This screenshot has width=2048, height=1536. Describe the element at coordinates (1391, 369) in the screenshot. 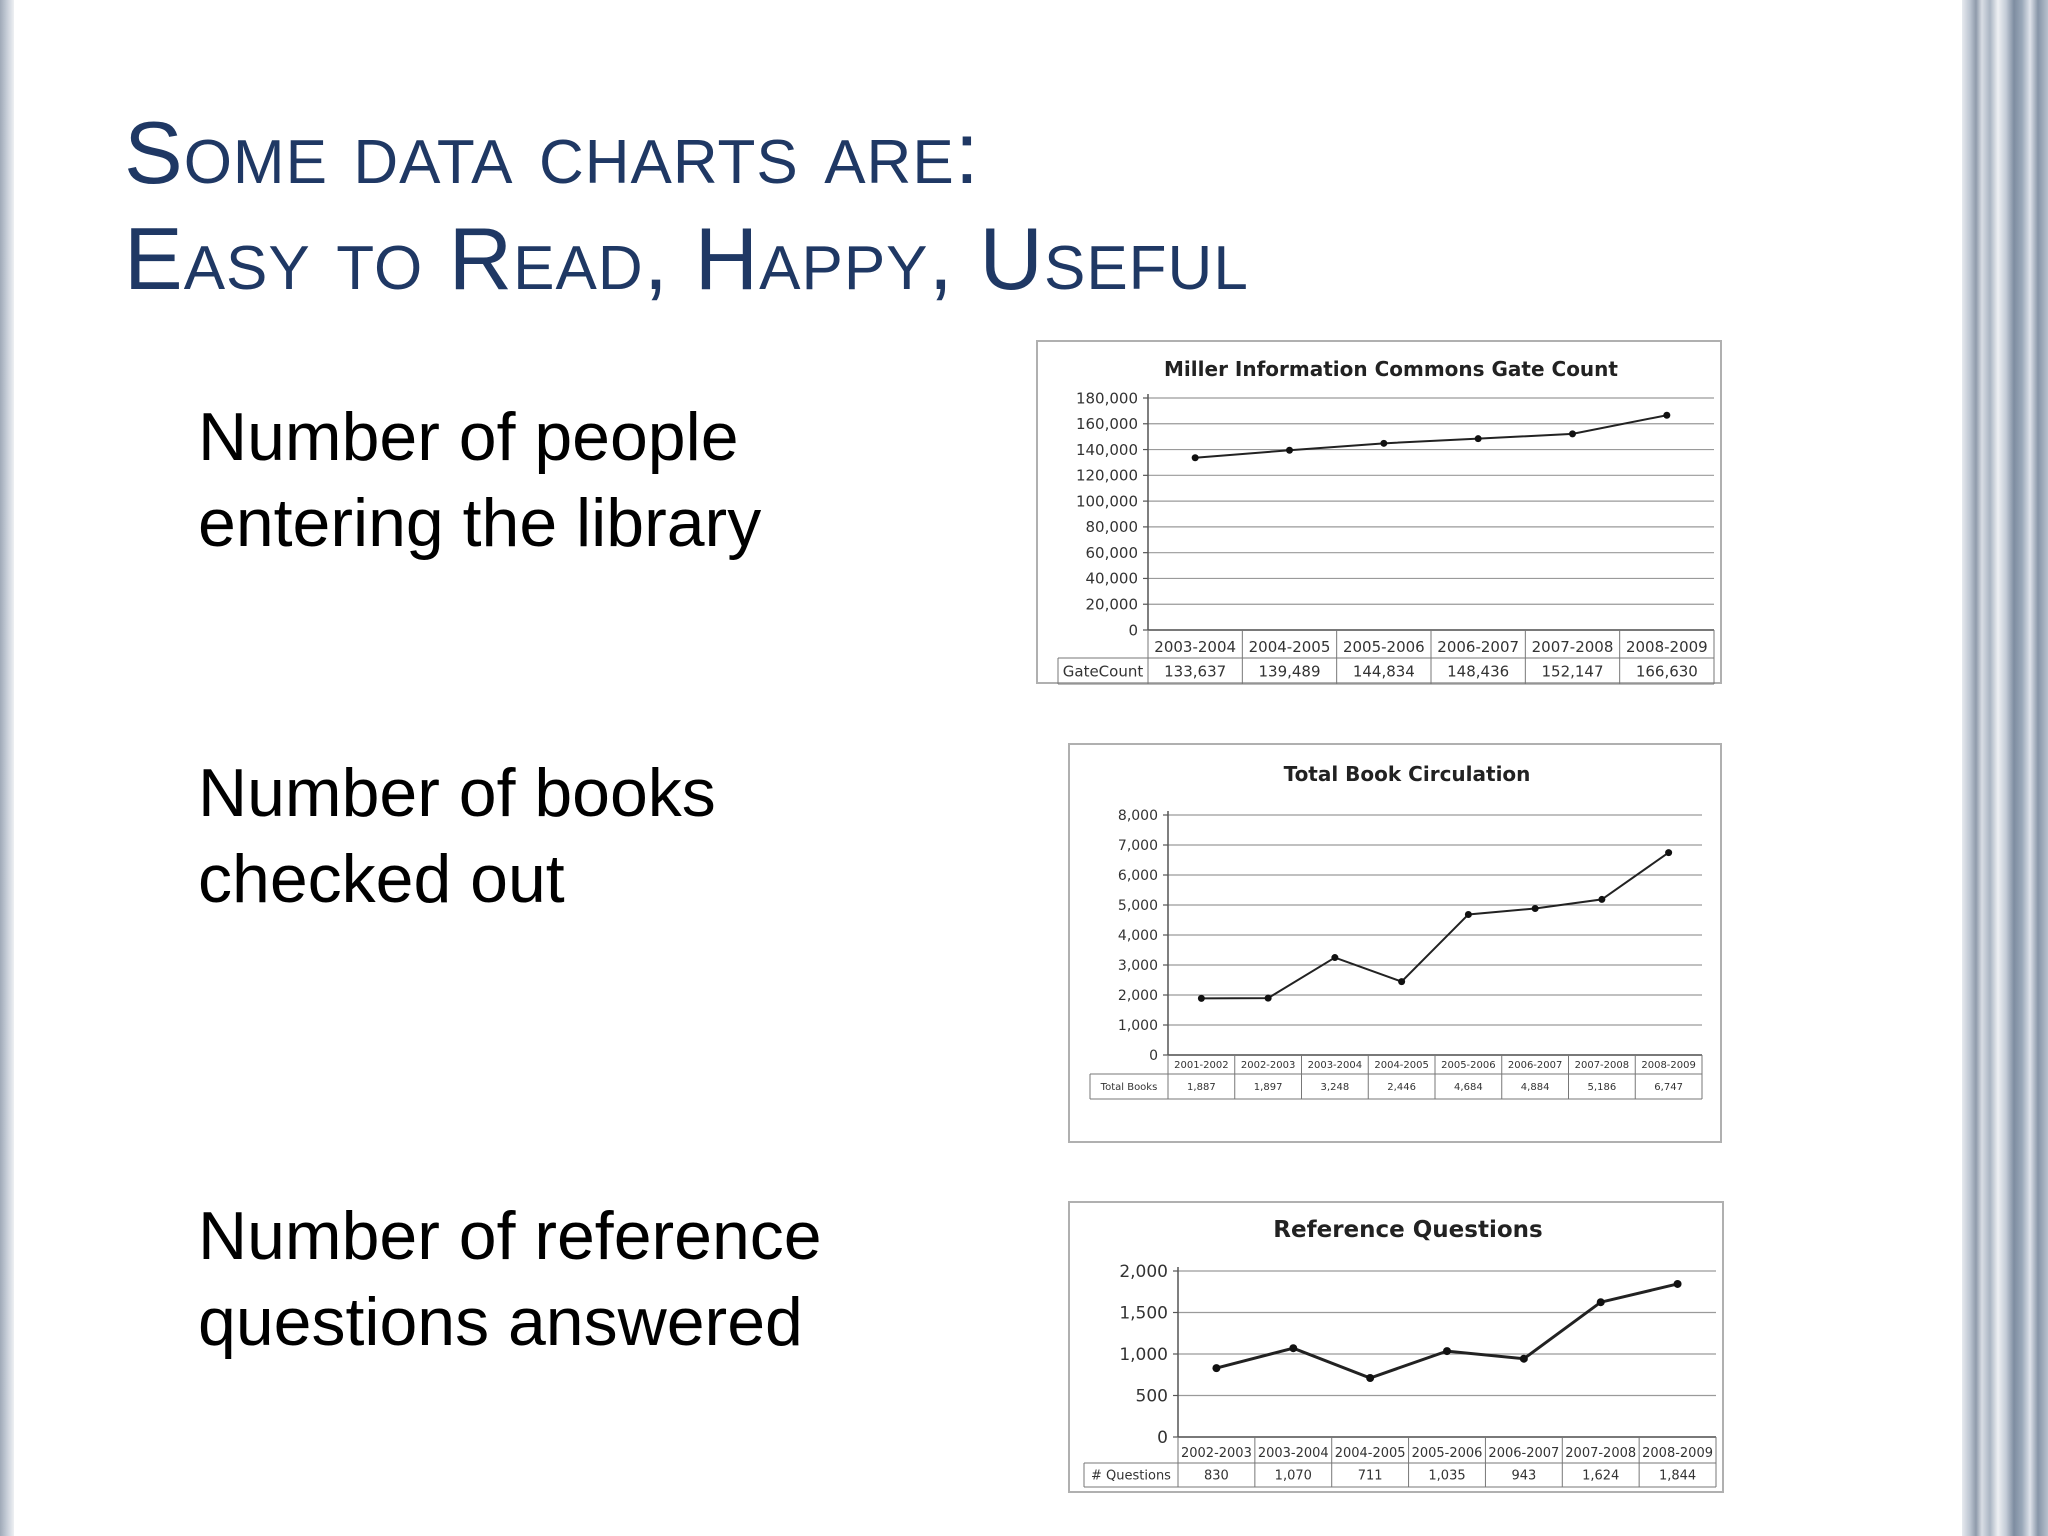

I see `gate-count-title: Miller Information Commons Gate Count` at that location.